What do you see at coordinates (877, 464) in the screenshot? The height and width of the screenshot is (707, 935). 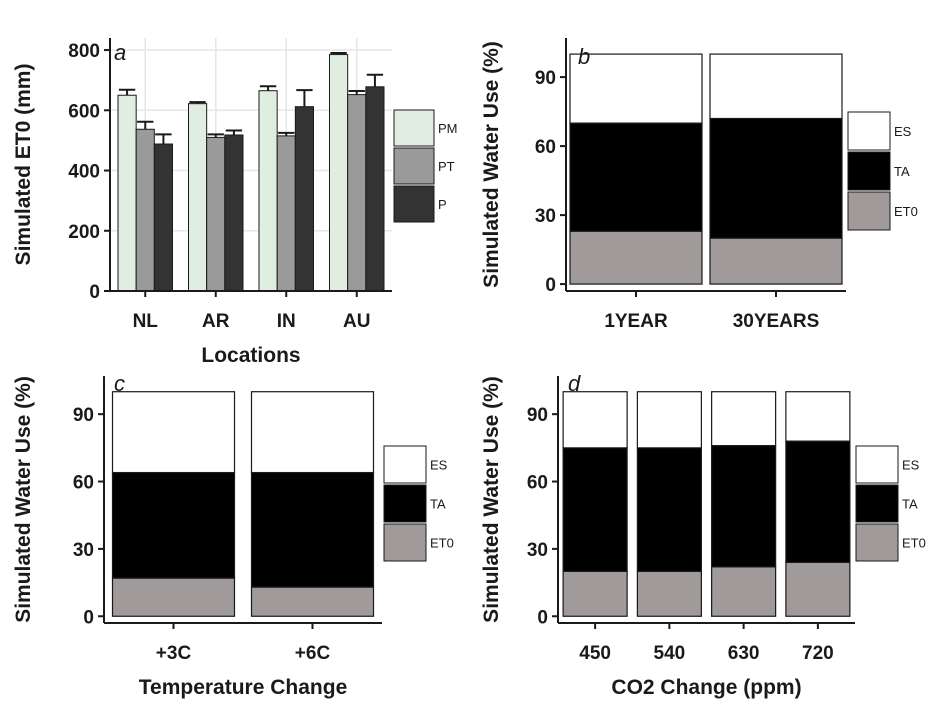 I see `legend-swatch-es` at bounding box center [877, 464].